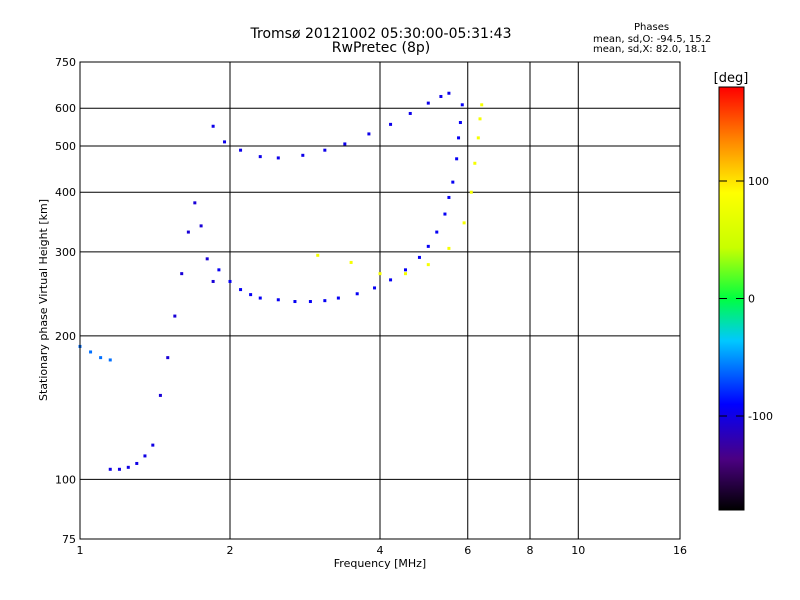  What do you see at coordinates (381, 34) in the screenshot?
I see `chart-title: Tromsø 20121002 05:30:00-05:31:43` at bounding box center [381, 34].